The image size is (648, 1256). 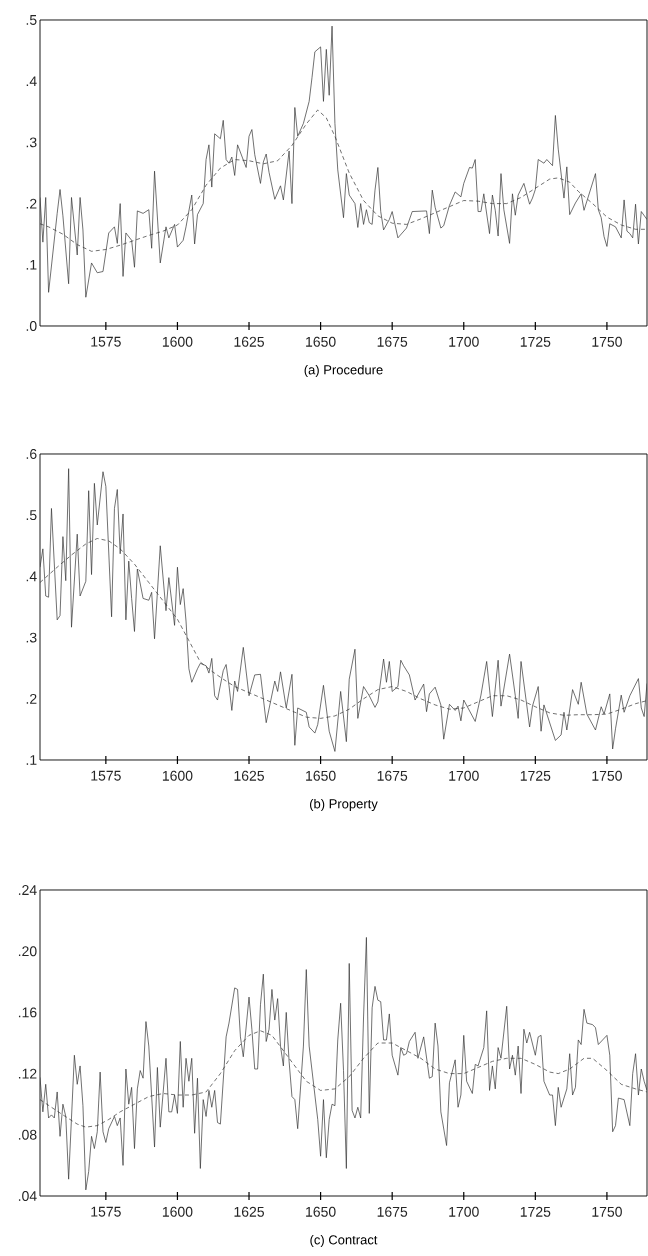 What do you see at coordinates (31, 454) in the screenshot?
I see `y-tick-label: .6` at bounding box center [31, 454].